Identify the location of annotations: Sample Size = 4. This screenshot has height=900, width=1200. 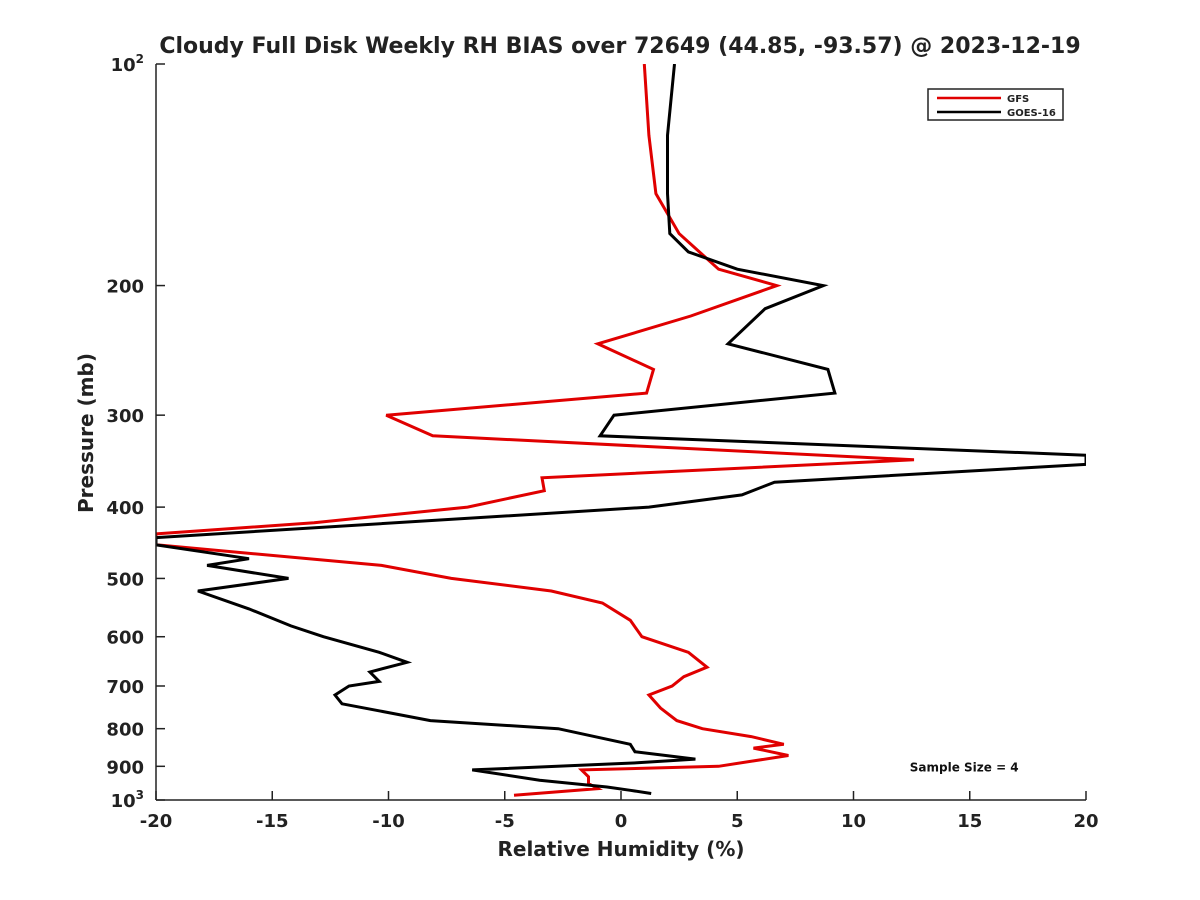
(964, 767).